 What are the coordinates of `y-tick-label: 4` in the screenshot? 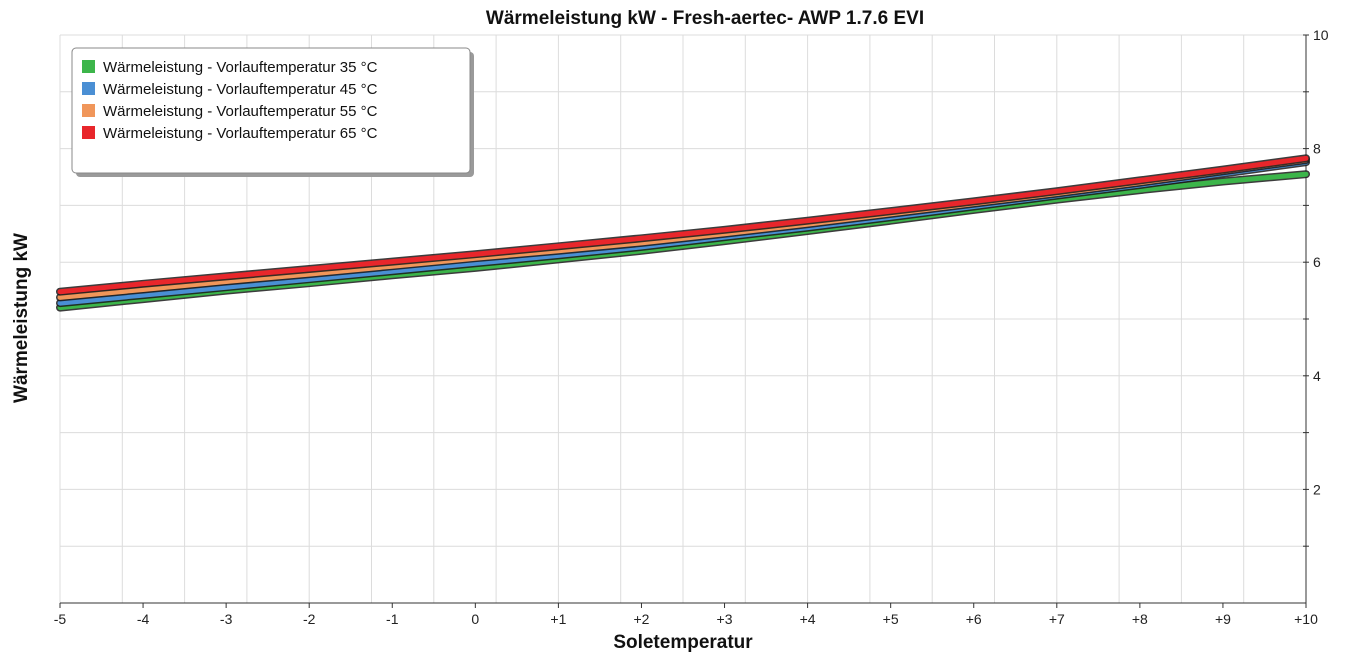 It's located at (1317, 376).